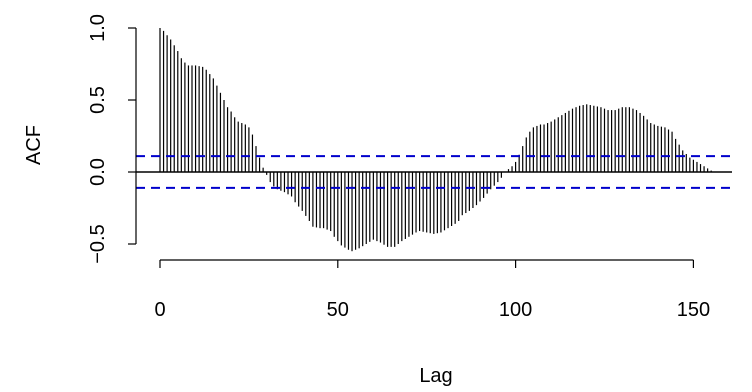 The width and height of the screenshot is (752, 392). Describe the element at coordinates (432, 290) in the screenshot. I see `x-axis: 0 50 100 150` at that location.